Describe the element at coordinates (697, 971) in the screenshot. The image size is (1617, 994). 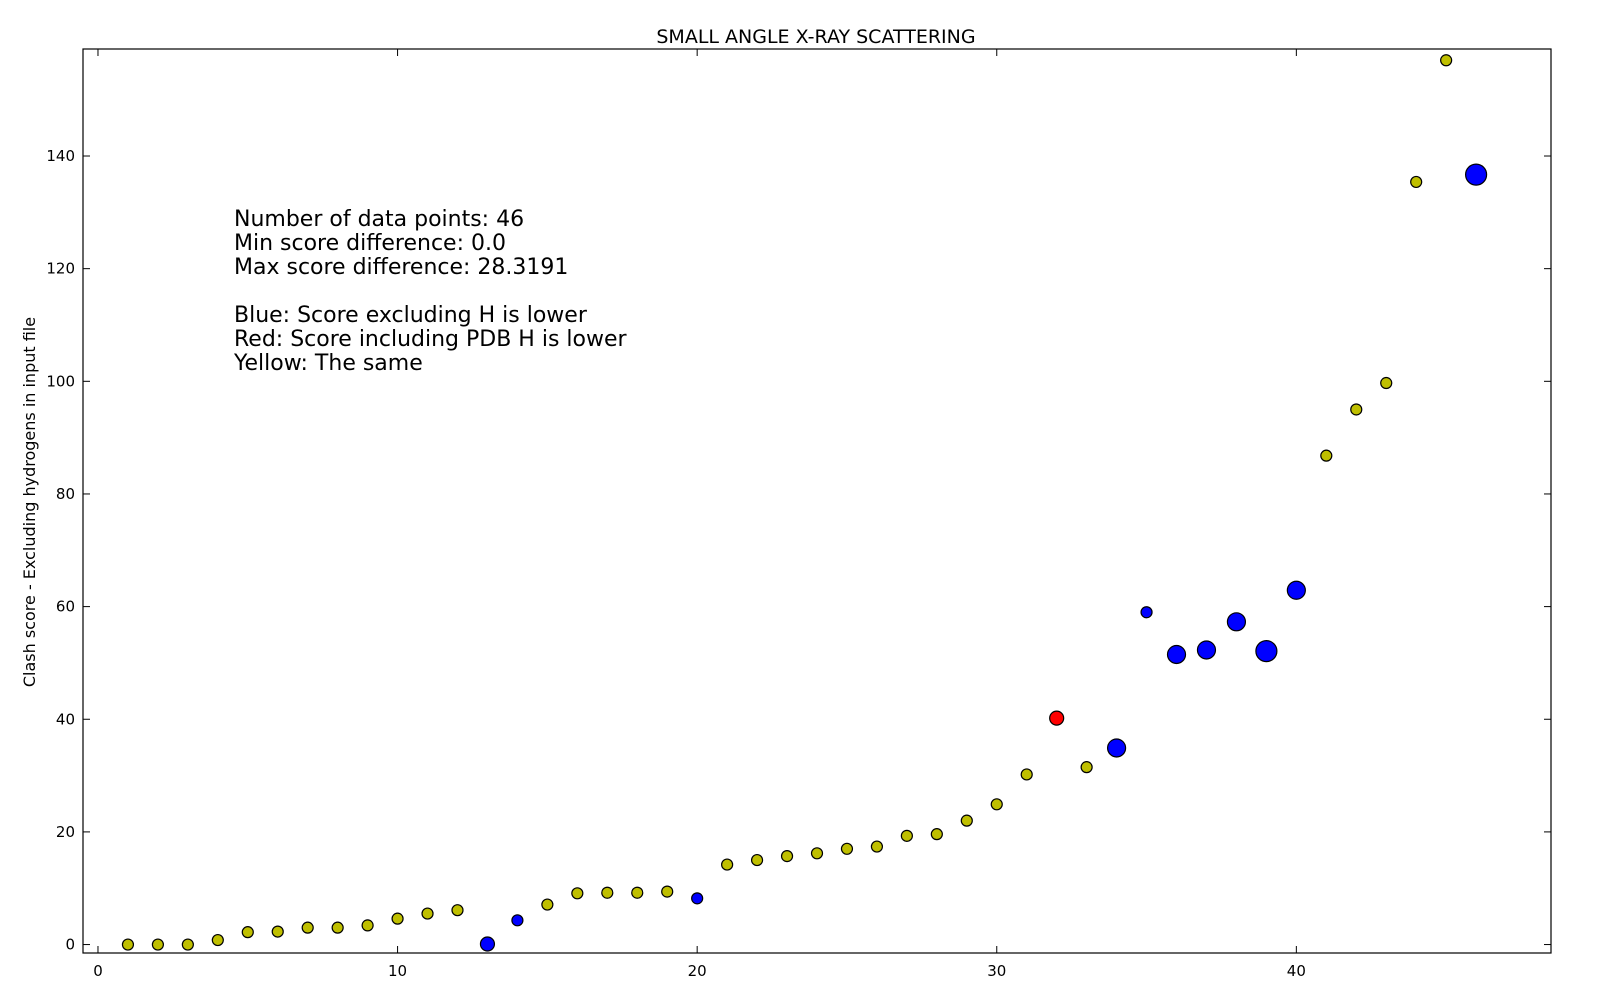
I see `x-tick-label: 20` at that location.